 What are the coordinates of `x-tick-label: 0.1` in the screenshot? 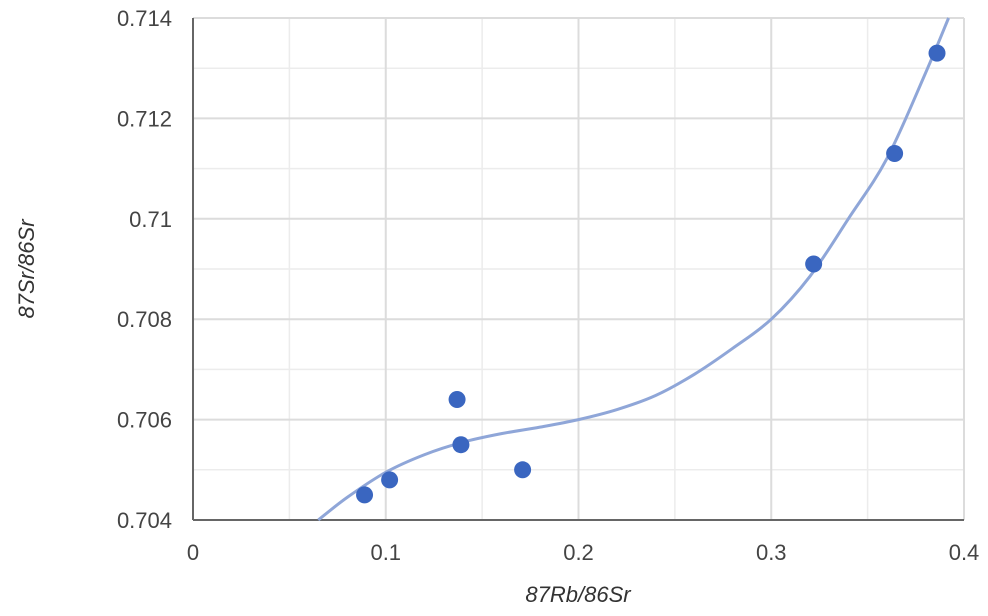 It's located at (385, 552).